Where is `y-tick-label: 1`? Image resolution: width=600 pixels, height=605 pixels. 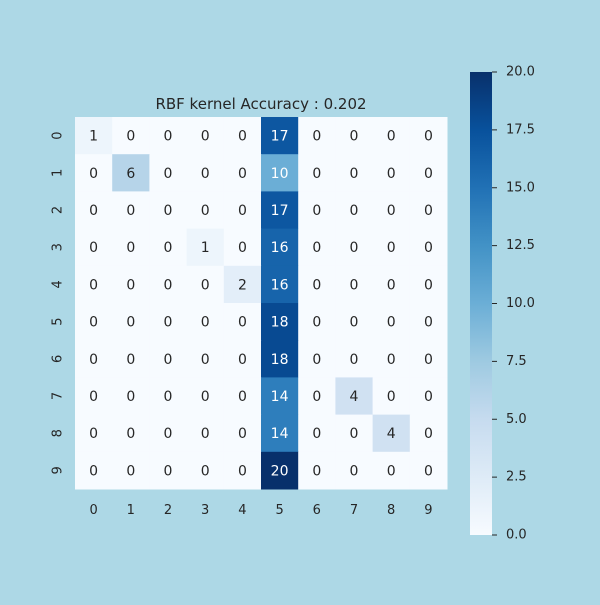 y-tick-label: 1 is located at coordinates (58, 173).